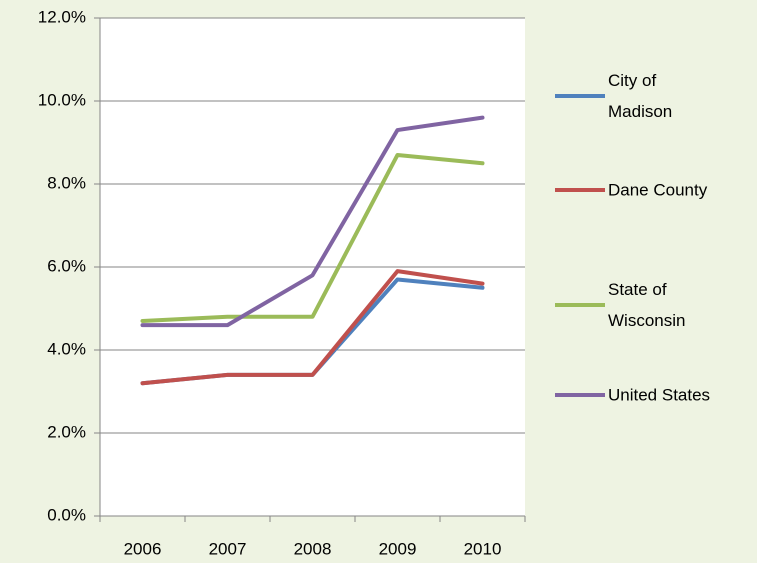  Describe the element at coordinates (640, 96) in the screenshot. I see `legend-label: City of Madison` at that location.